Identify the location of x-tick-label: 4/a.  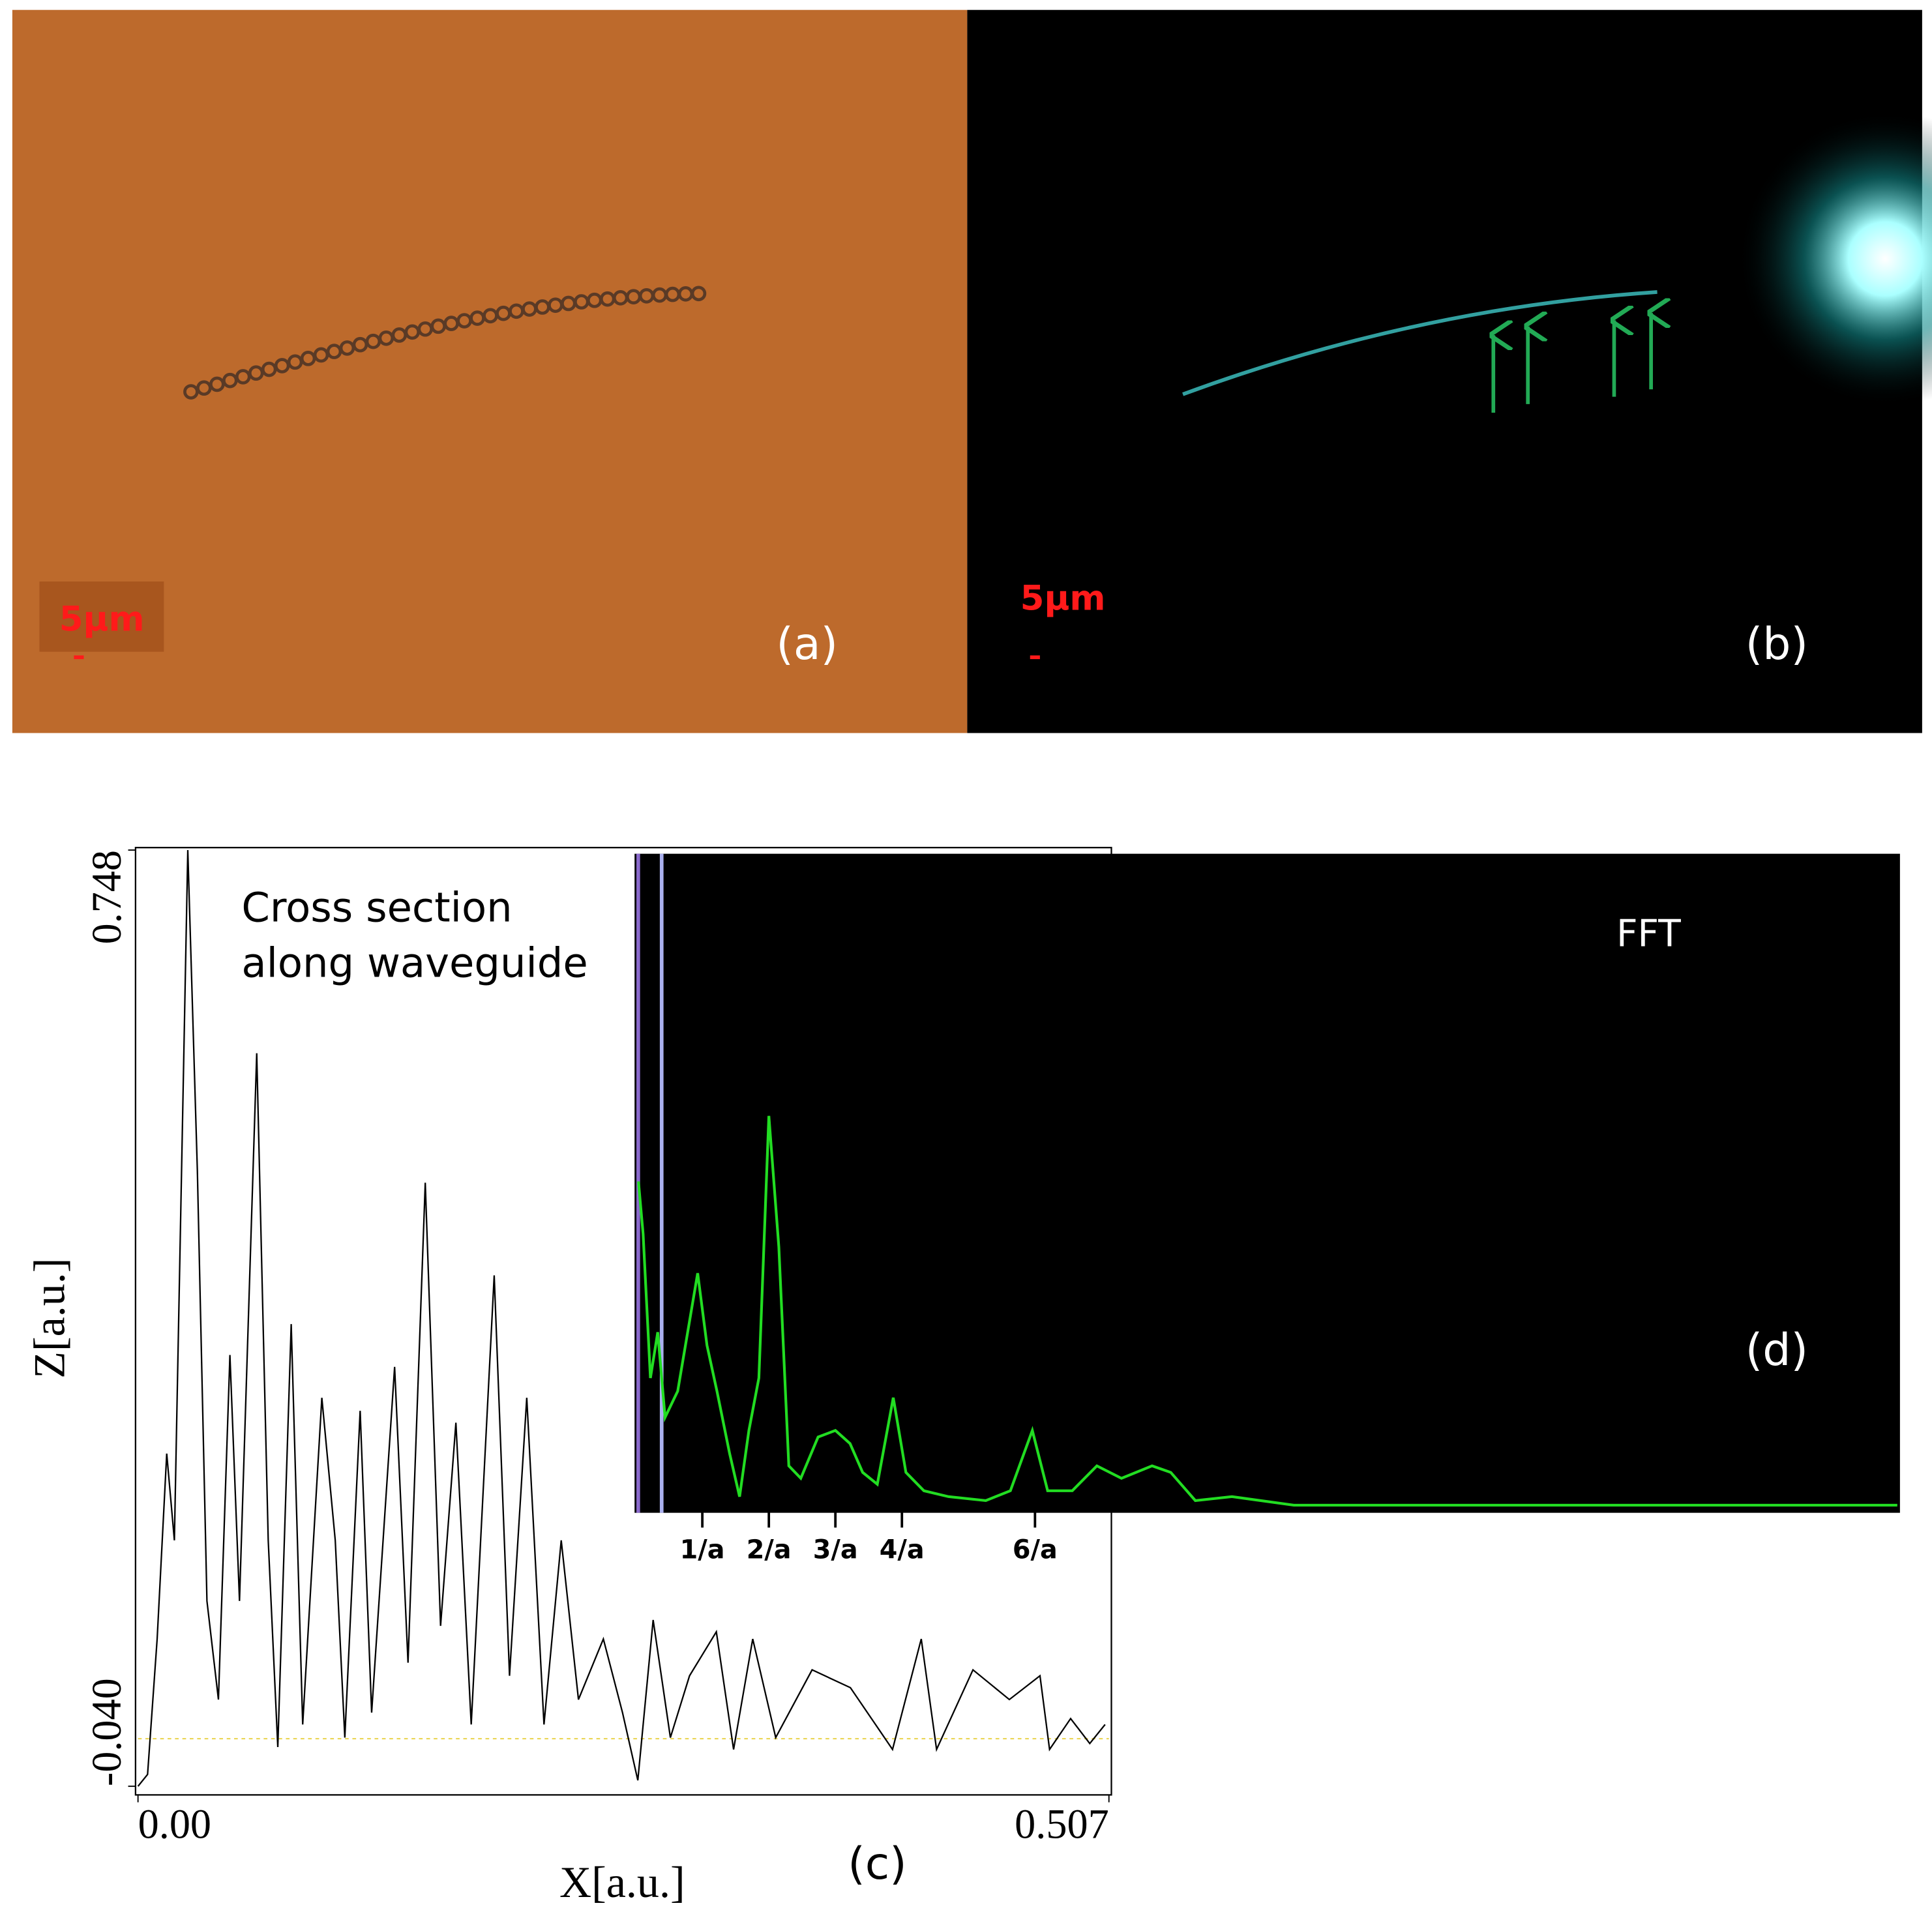
(902, 1550).